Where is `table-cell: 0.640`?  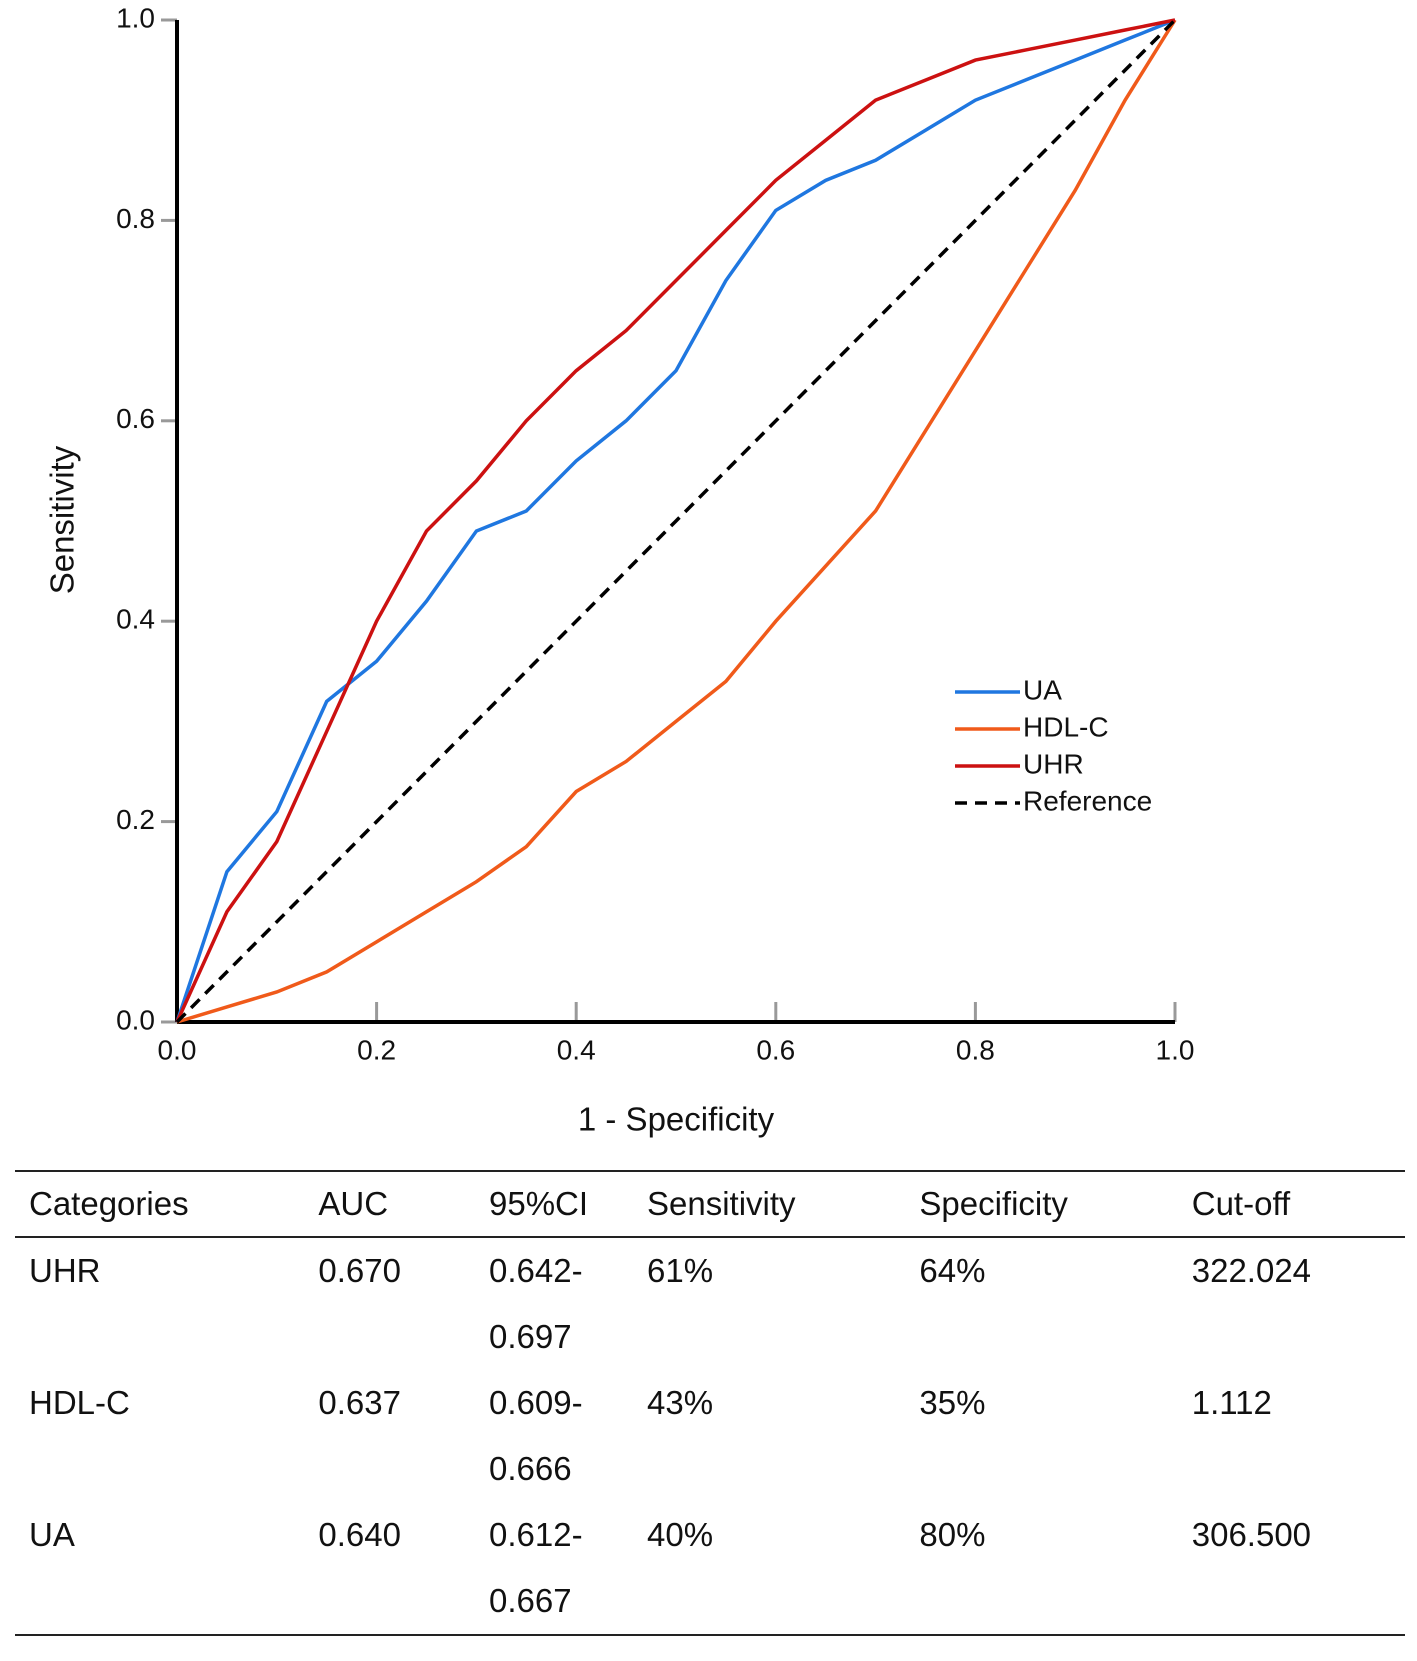
table-cell: 0.640 is located at coordinates (389, 1569).